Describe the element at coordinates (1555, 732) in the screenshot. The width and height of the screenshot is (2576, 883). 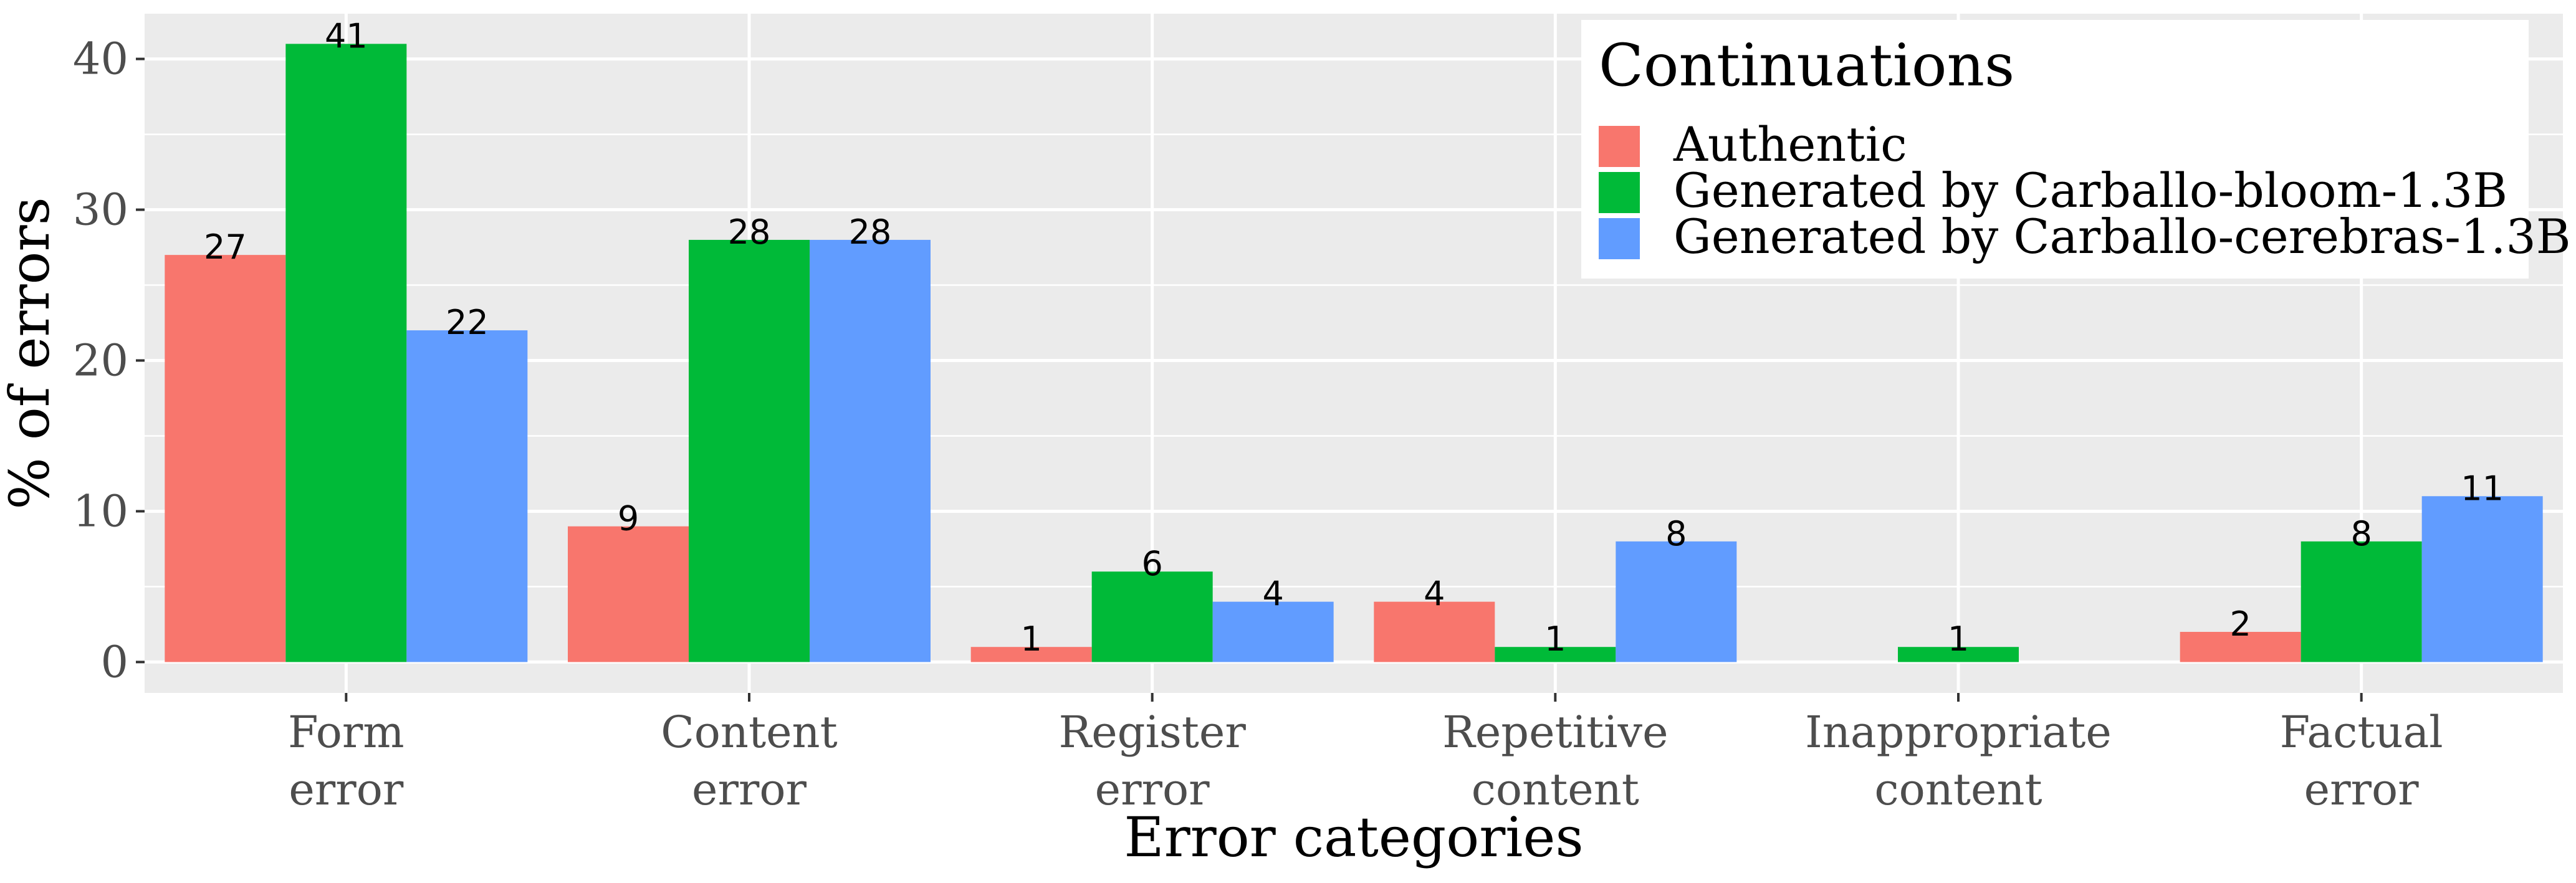
I see `x-tick-label: Repetitive` at that location.